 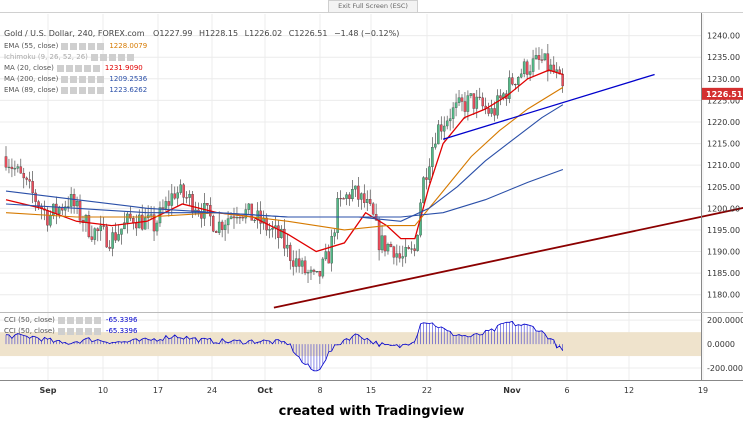 What do you see at coordinates (723, 122) in the screenshot?
I see `y-tick-label: 1220.00` at bounding box center [723, 122].